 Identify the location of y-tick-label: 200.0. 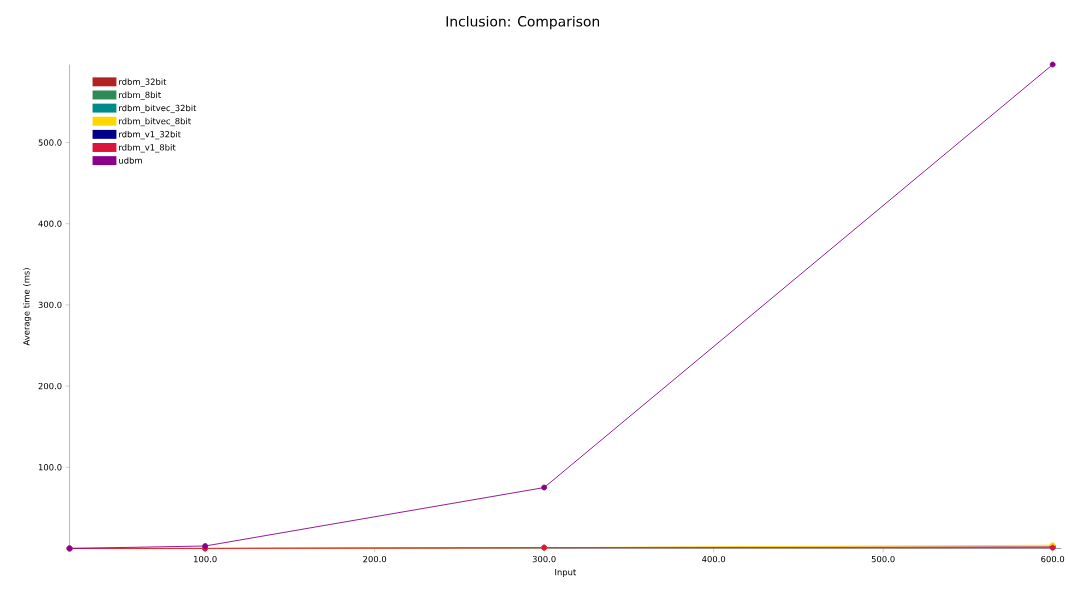
(50, 386).